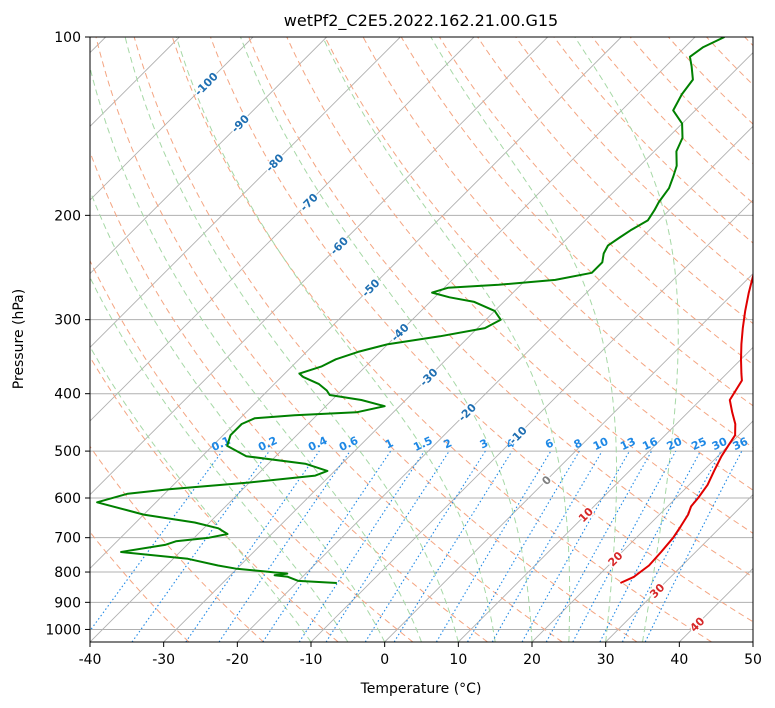  Describe the element at coordinates (67, 573) in the screenshot. I see `y-tick-label: 800` at that location.